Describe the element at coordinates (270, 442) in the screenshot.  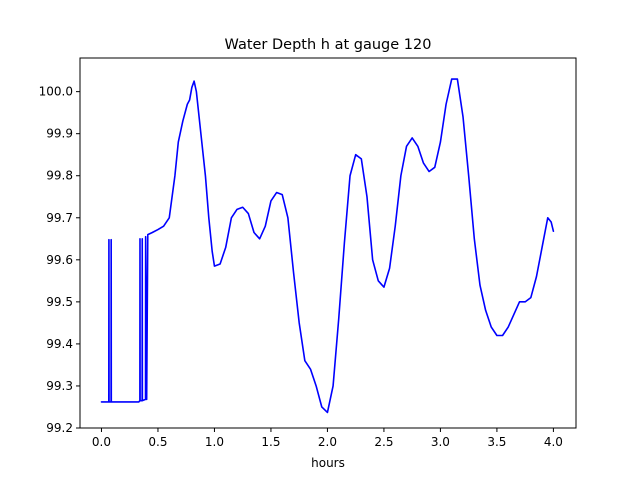
I see `x-tick-label: 1.5` at that location.